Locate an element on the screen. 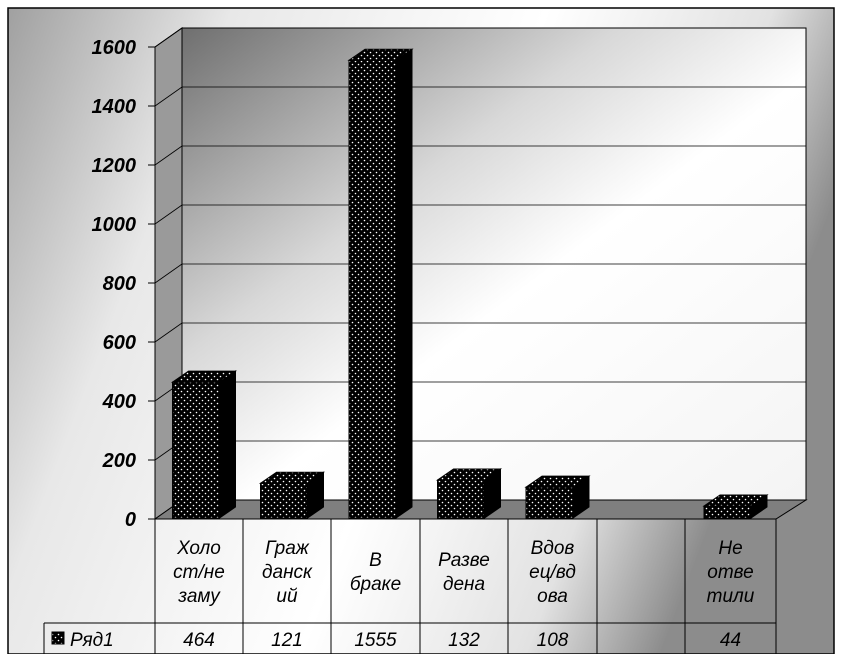  category-label: Холо is located at coordinates (198, 548).